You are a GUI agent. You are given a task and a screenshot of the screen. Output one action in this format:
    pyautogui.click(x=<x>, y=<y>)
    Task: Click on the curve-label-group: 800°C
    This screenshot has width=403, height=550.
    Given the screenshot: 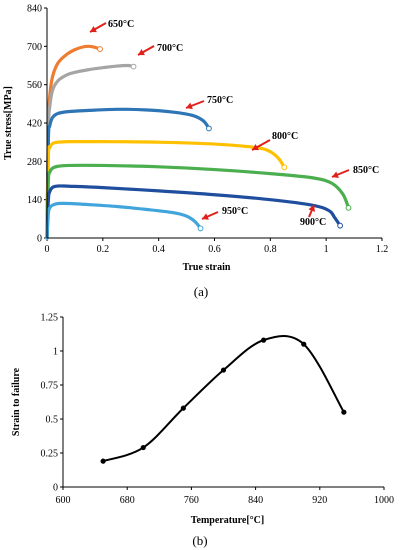 What is the action you would take?
    pyautogui.click(x=274, y=141)
    